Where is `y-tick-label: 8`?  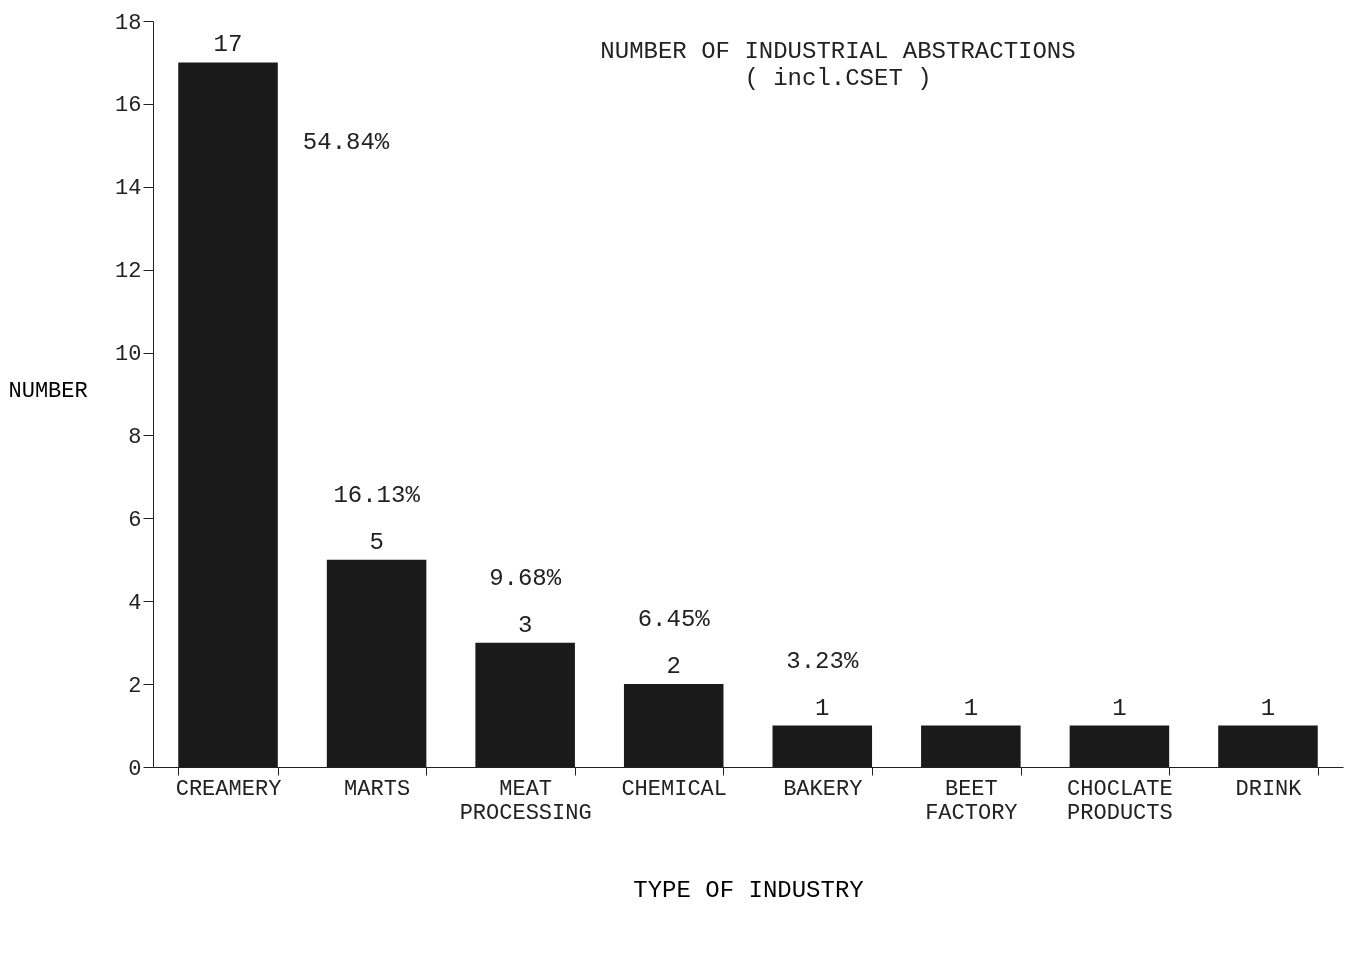 y-tick-label: 8 is located at coordinates (135, 437).